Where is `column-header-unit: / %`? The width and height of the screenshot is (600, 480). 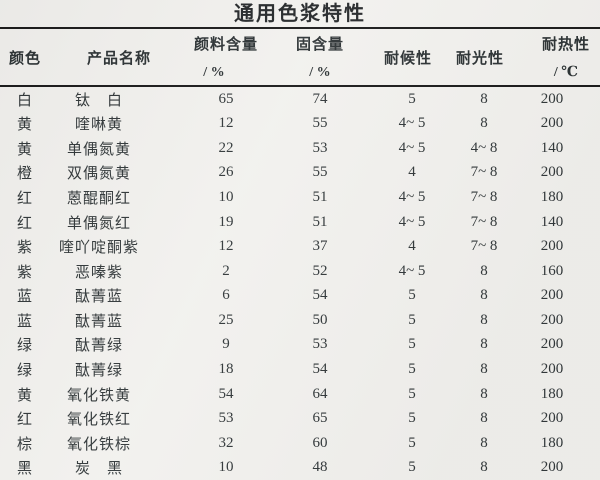 column-header-unit: / % is located at coordinates (320, 72).